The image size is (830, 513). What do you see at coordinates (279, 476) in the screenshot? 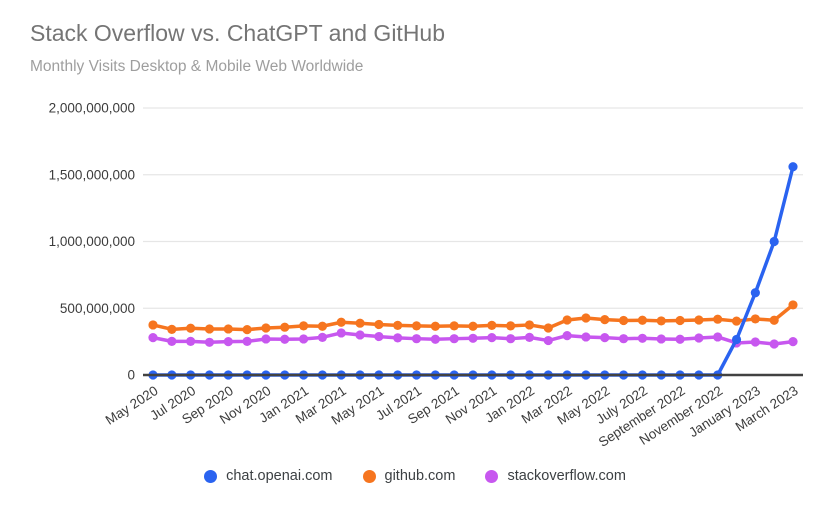
I see `legend-label: chat.openai.com` at bounding box center [279, 476].